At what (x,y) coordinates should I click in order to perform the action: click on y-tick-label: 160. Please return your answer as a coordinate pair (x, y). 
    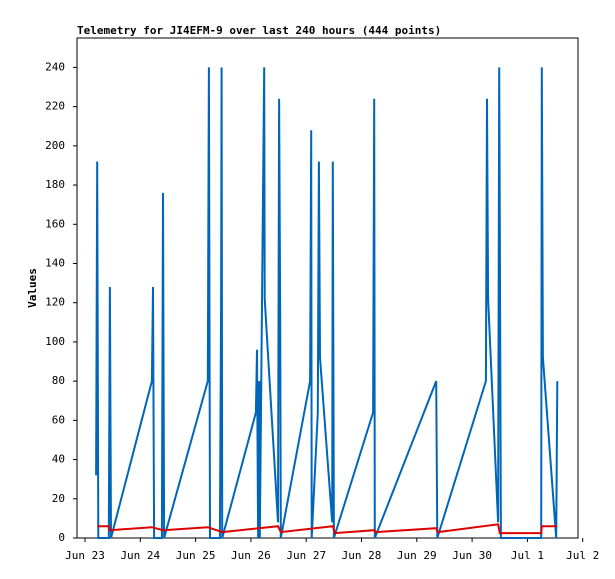
    Looking at the image, I should click on (55, 223).